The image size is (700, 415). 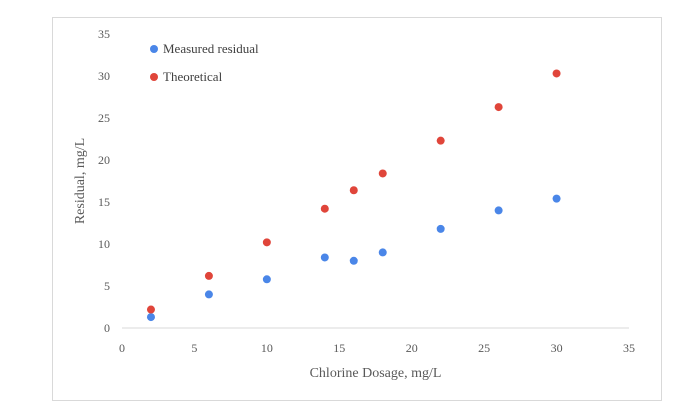 I want to click on y-tick-labels: 0 5 10 15 20 25 30 35, so click(x=104, y=181).